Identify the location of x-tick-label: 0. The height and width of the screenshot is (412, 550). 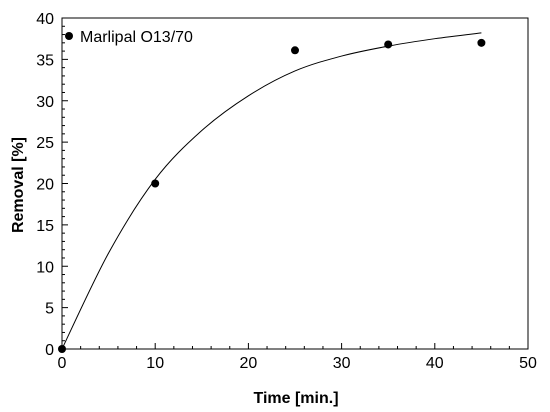
(62, 363).